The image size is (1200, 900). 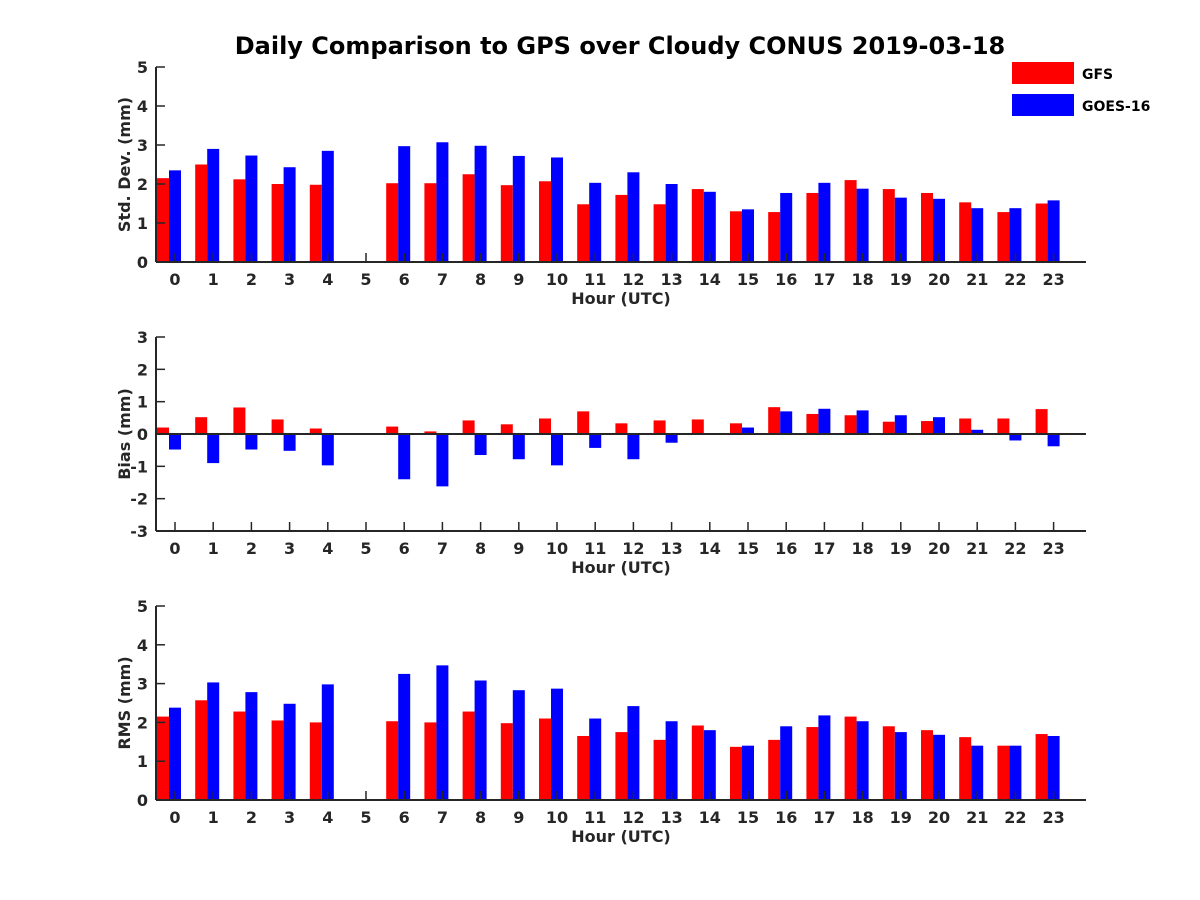 What do you see at coordinates (1043, 73) in the screenshot?
I see `legend-swatch-gfs` at bounding box center [1043, 73].